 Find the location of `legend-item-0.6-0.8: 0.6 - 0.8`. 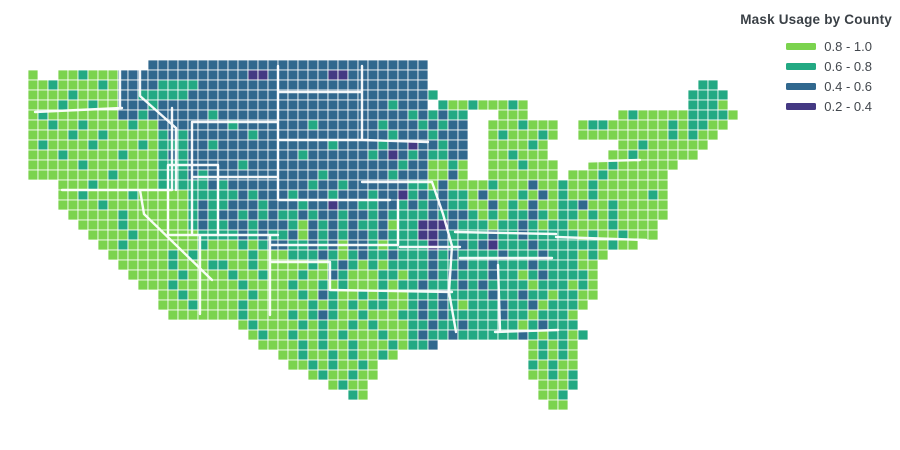

legend-item-0.6-0.8: 0.6 - 0.8 is located at coordinates (829, 66).